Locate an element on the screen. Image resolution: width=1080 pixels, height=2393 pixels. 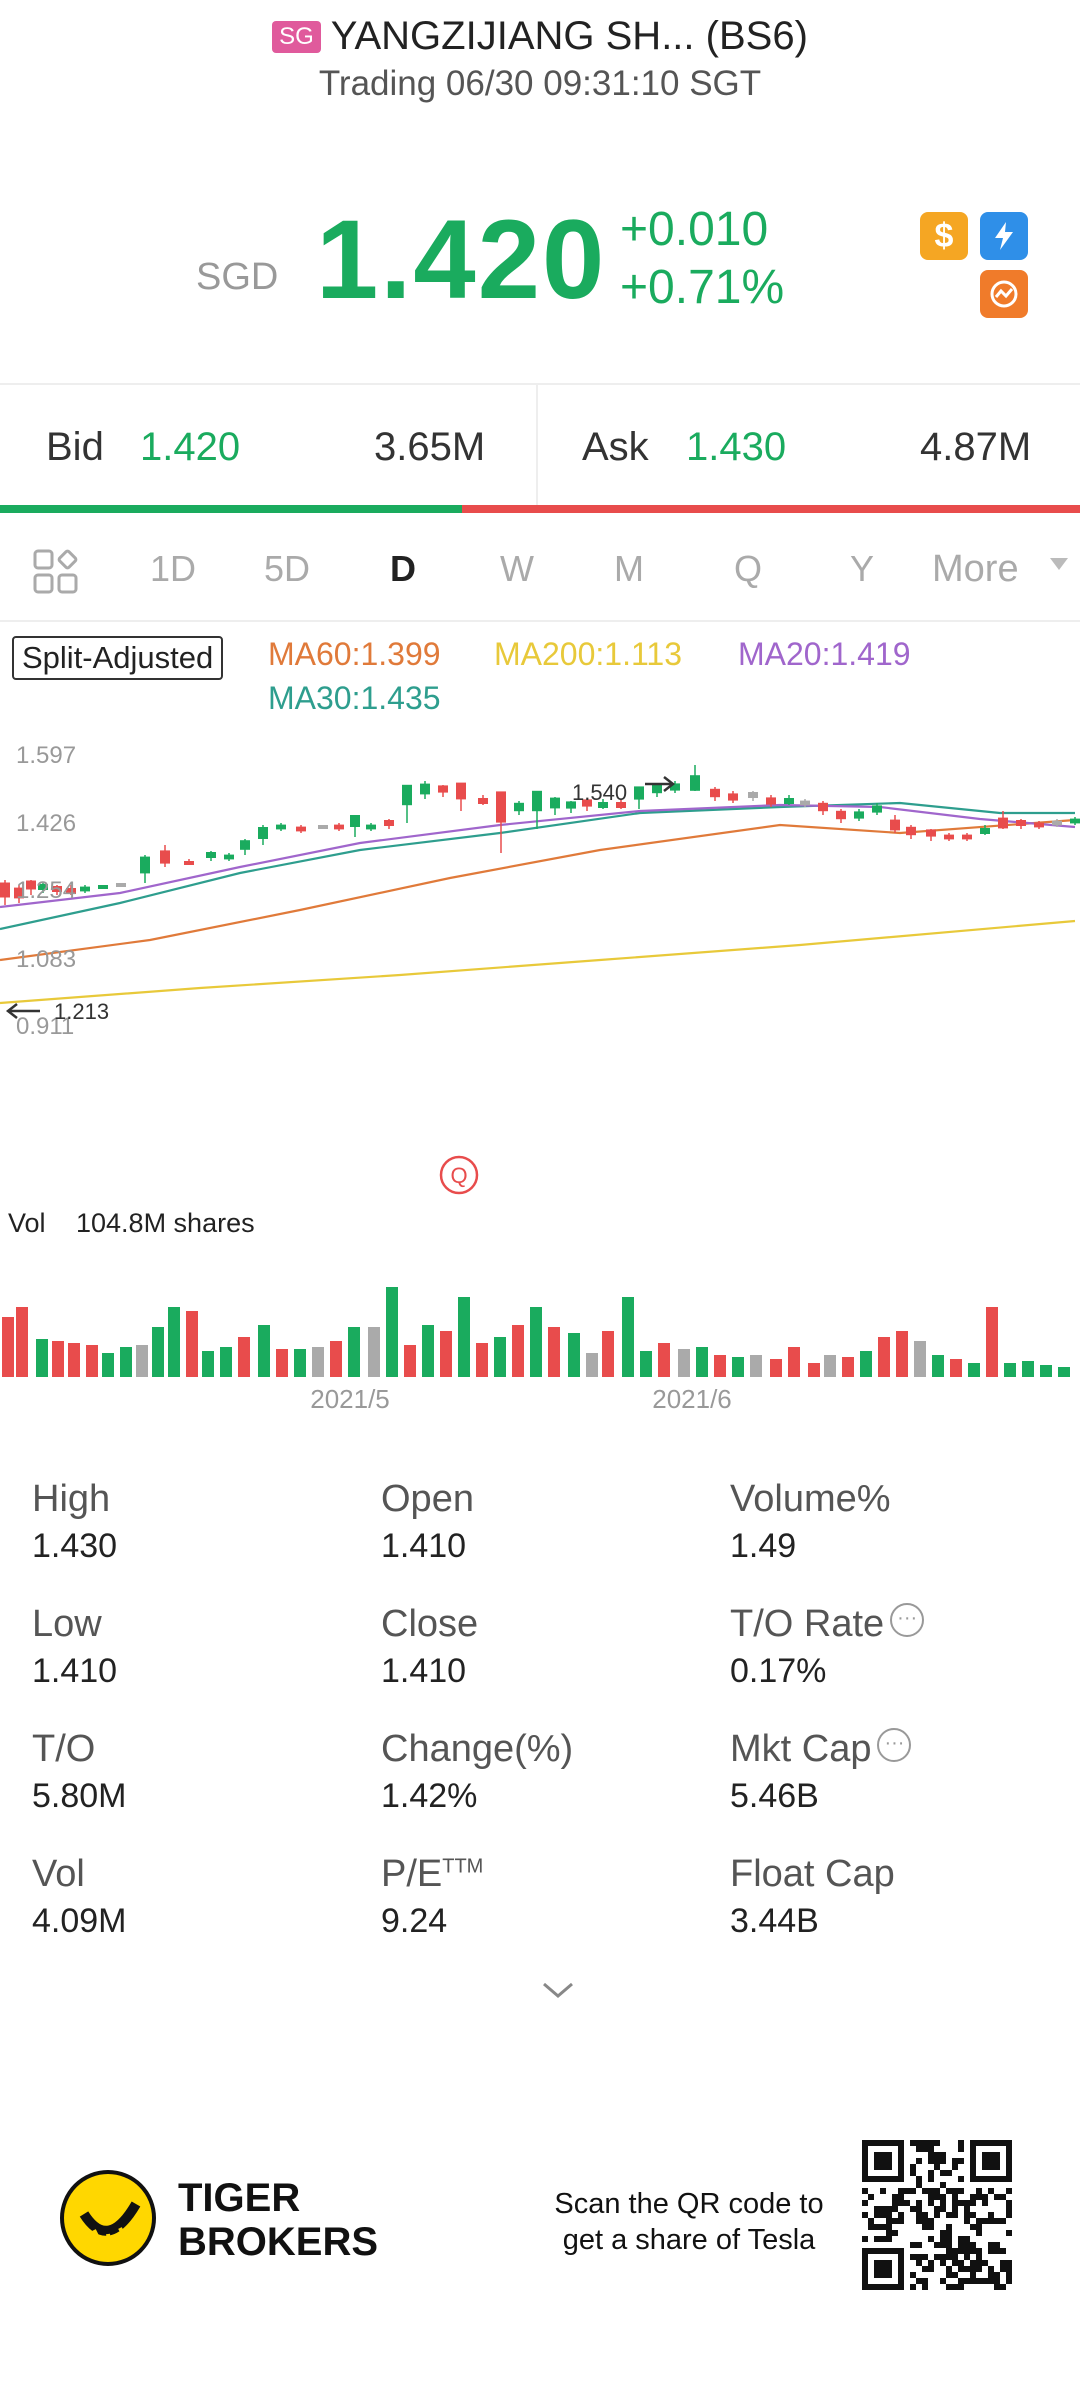
stat-high: High 1.430 is located at coordinates (74, 1522).